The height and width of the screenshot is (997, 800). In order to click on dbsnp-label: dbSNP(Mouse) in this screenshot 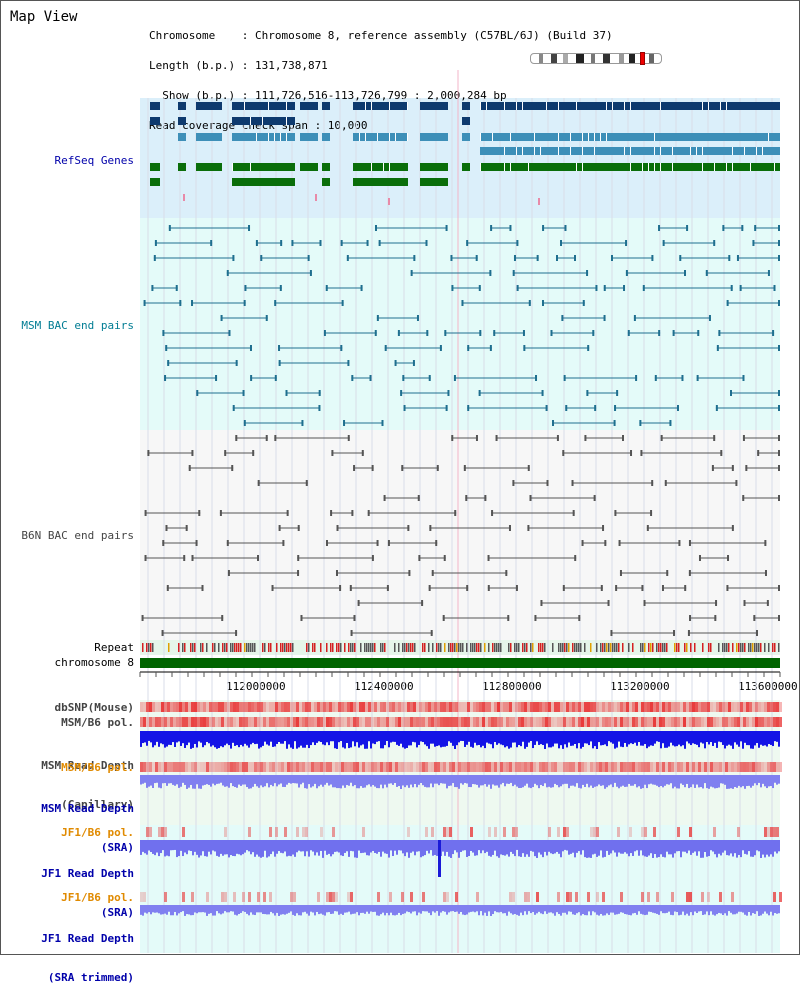, I will do `click(94, 707)`.